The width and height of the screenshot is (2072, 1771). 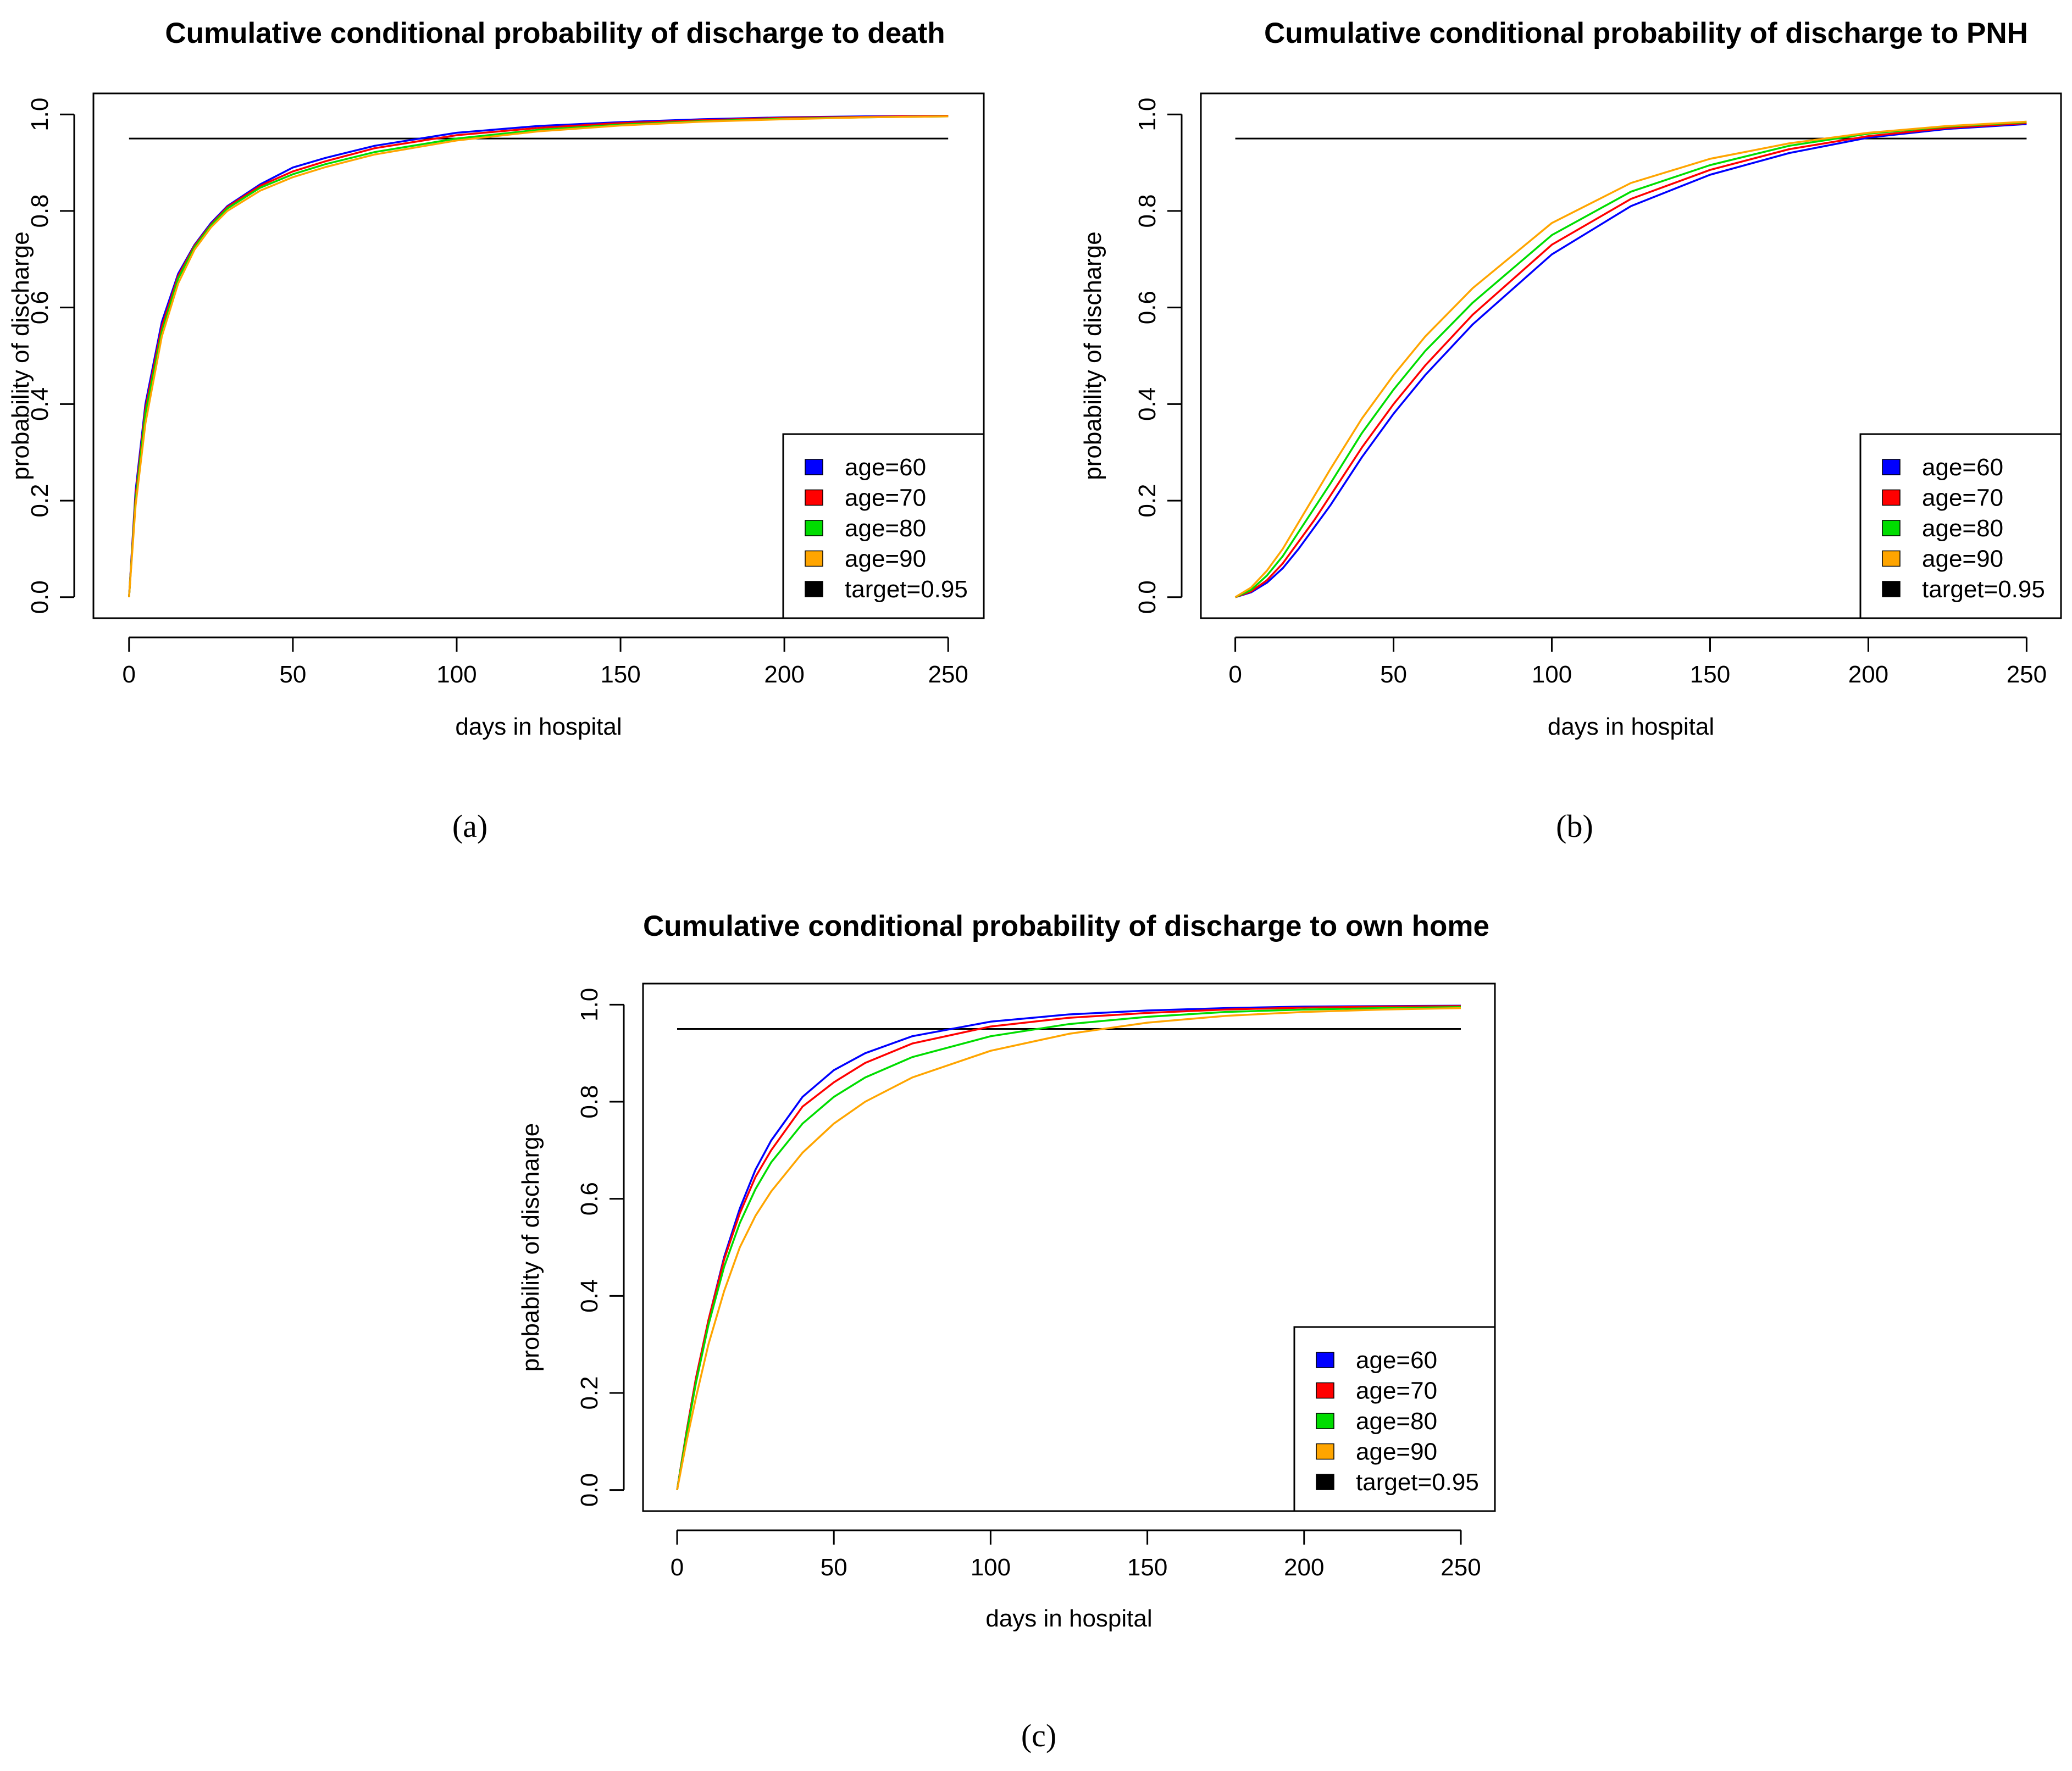 What do you see at coordinates (1574, 826) in the screenshot?
I see `figure-label-b: (b)` at bounding box center [1574, 826].